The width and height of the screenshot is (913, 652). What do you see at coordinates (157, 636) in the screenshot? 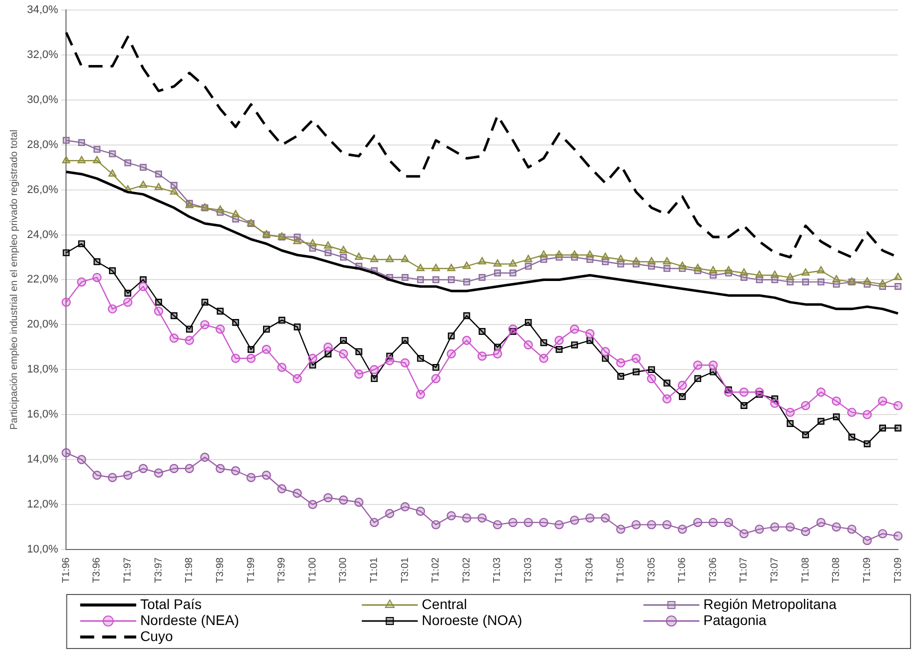
I see `legend-label: Cuyo` at bounding box center [157, 636].